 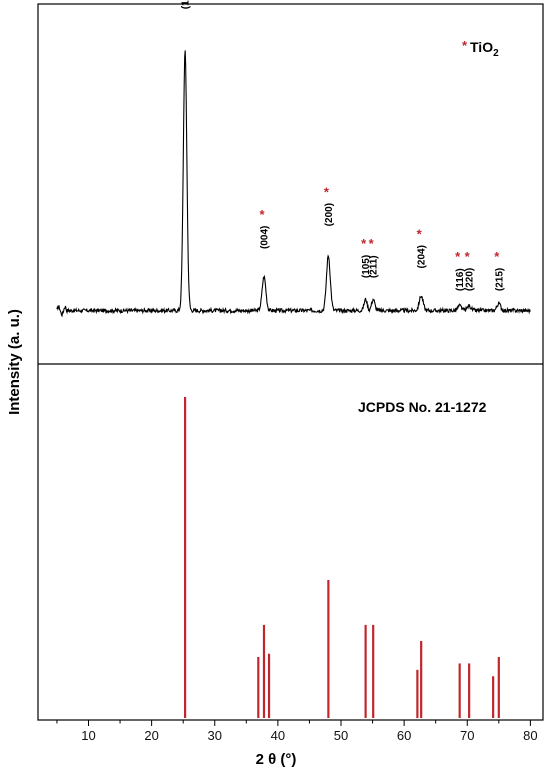 What do you see at coordinates (372, 243) in the screenshot?
I see `peak-marker-4: *` at bounding box center [372, 243].